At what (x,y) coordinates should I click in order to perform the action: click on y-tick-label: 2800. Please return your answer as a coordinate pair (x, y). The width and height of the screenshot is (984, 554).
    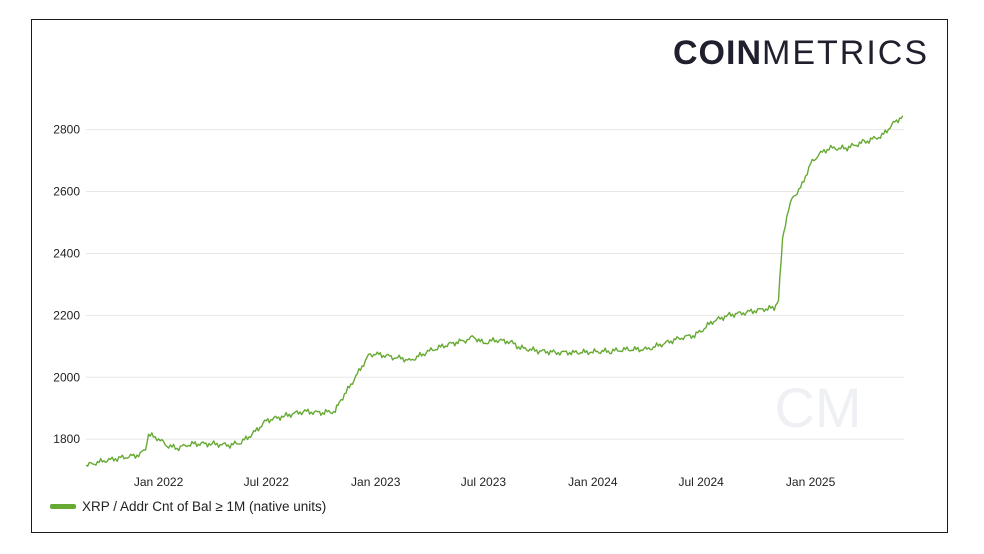
    Looking at the image, I should click on (66, 130).